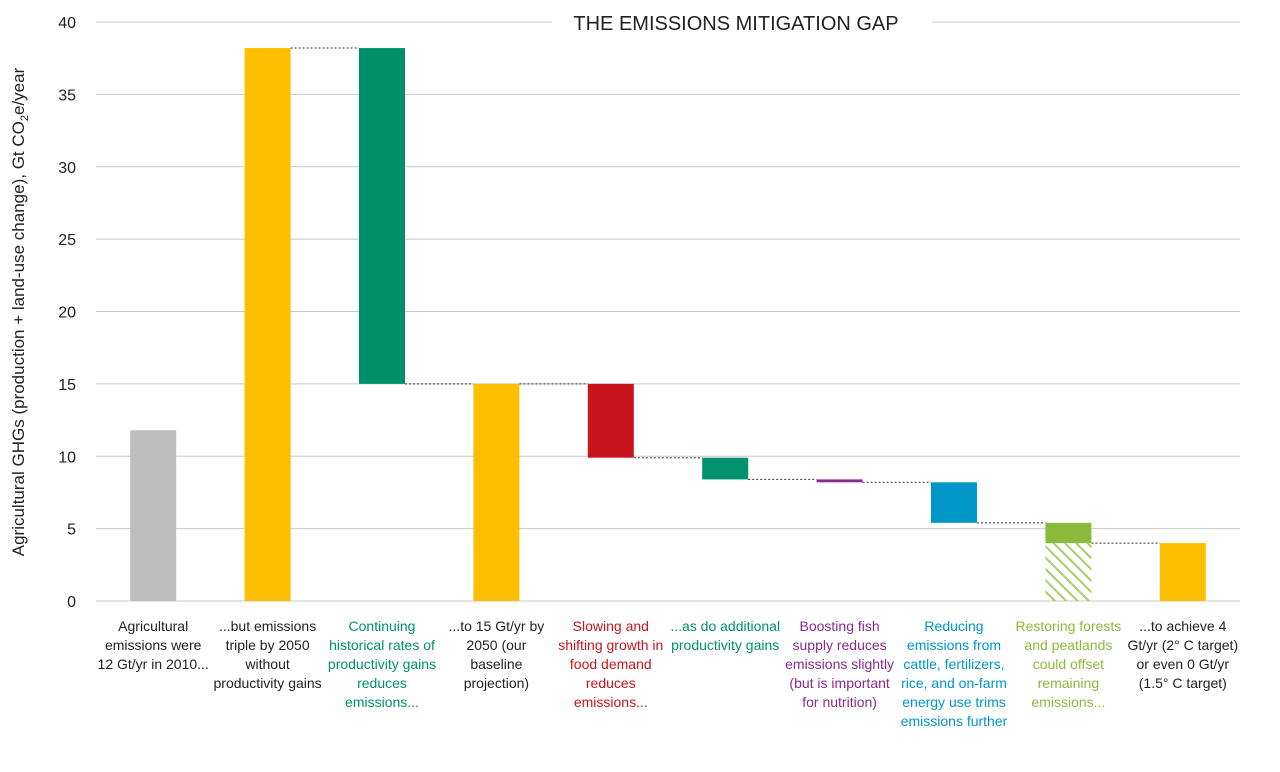 This screenshot has width=1280, height=772. I want to click on y-tick-label: 30, so click(67, 168).